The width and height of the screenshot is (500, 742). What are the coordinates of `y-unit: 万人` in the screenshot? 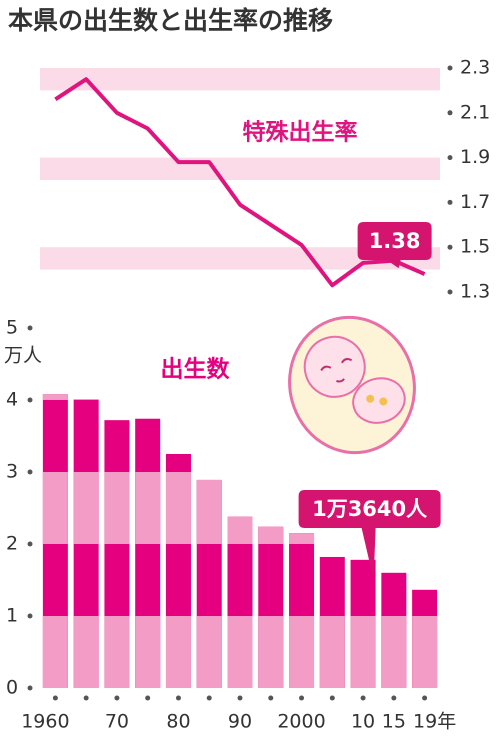 It's located at (23, 356).